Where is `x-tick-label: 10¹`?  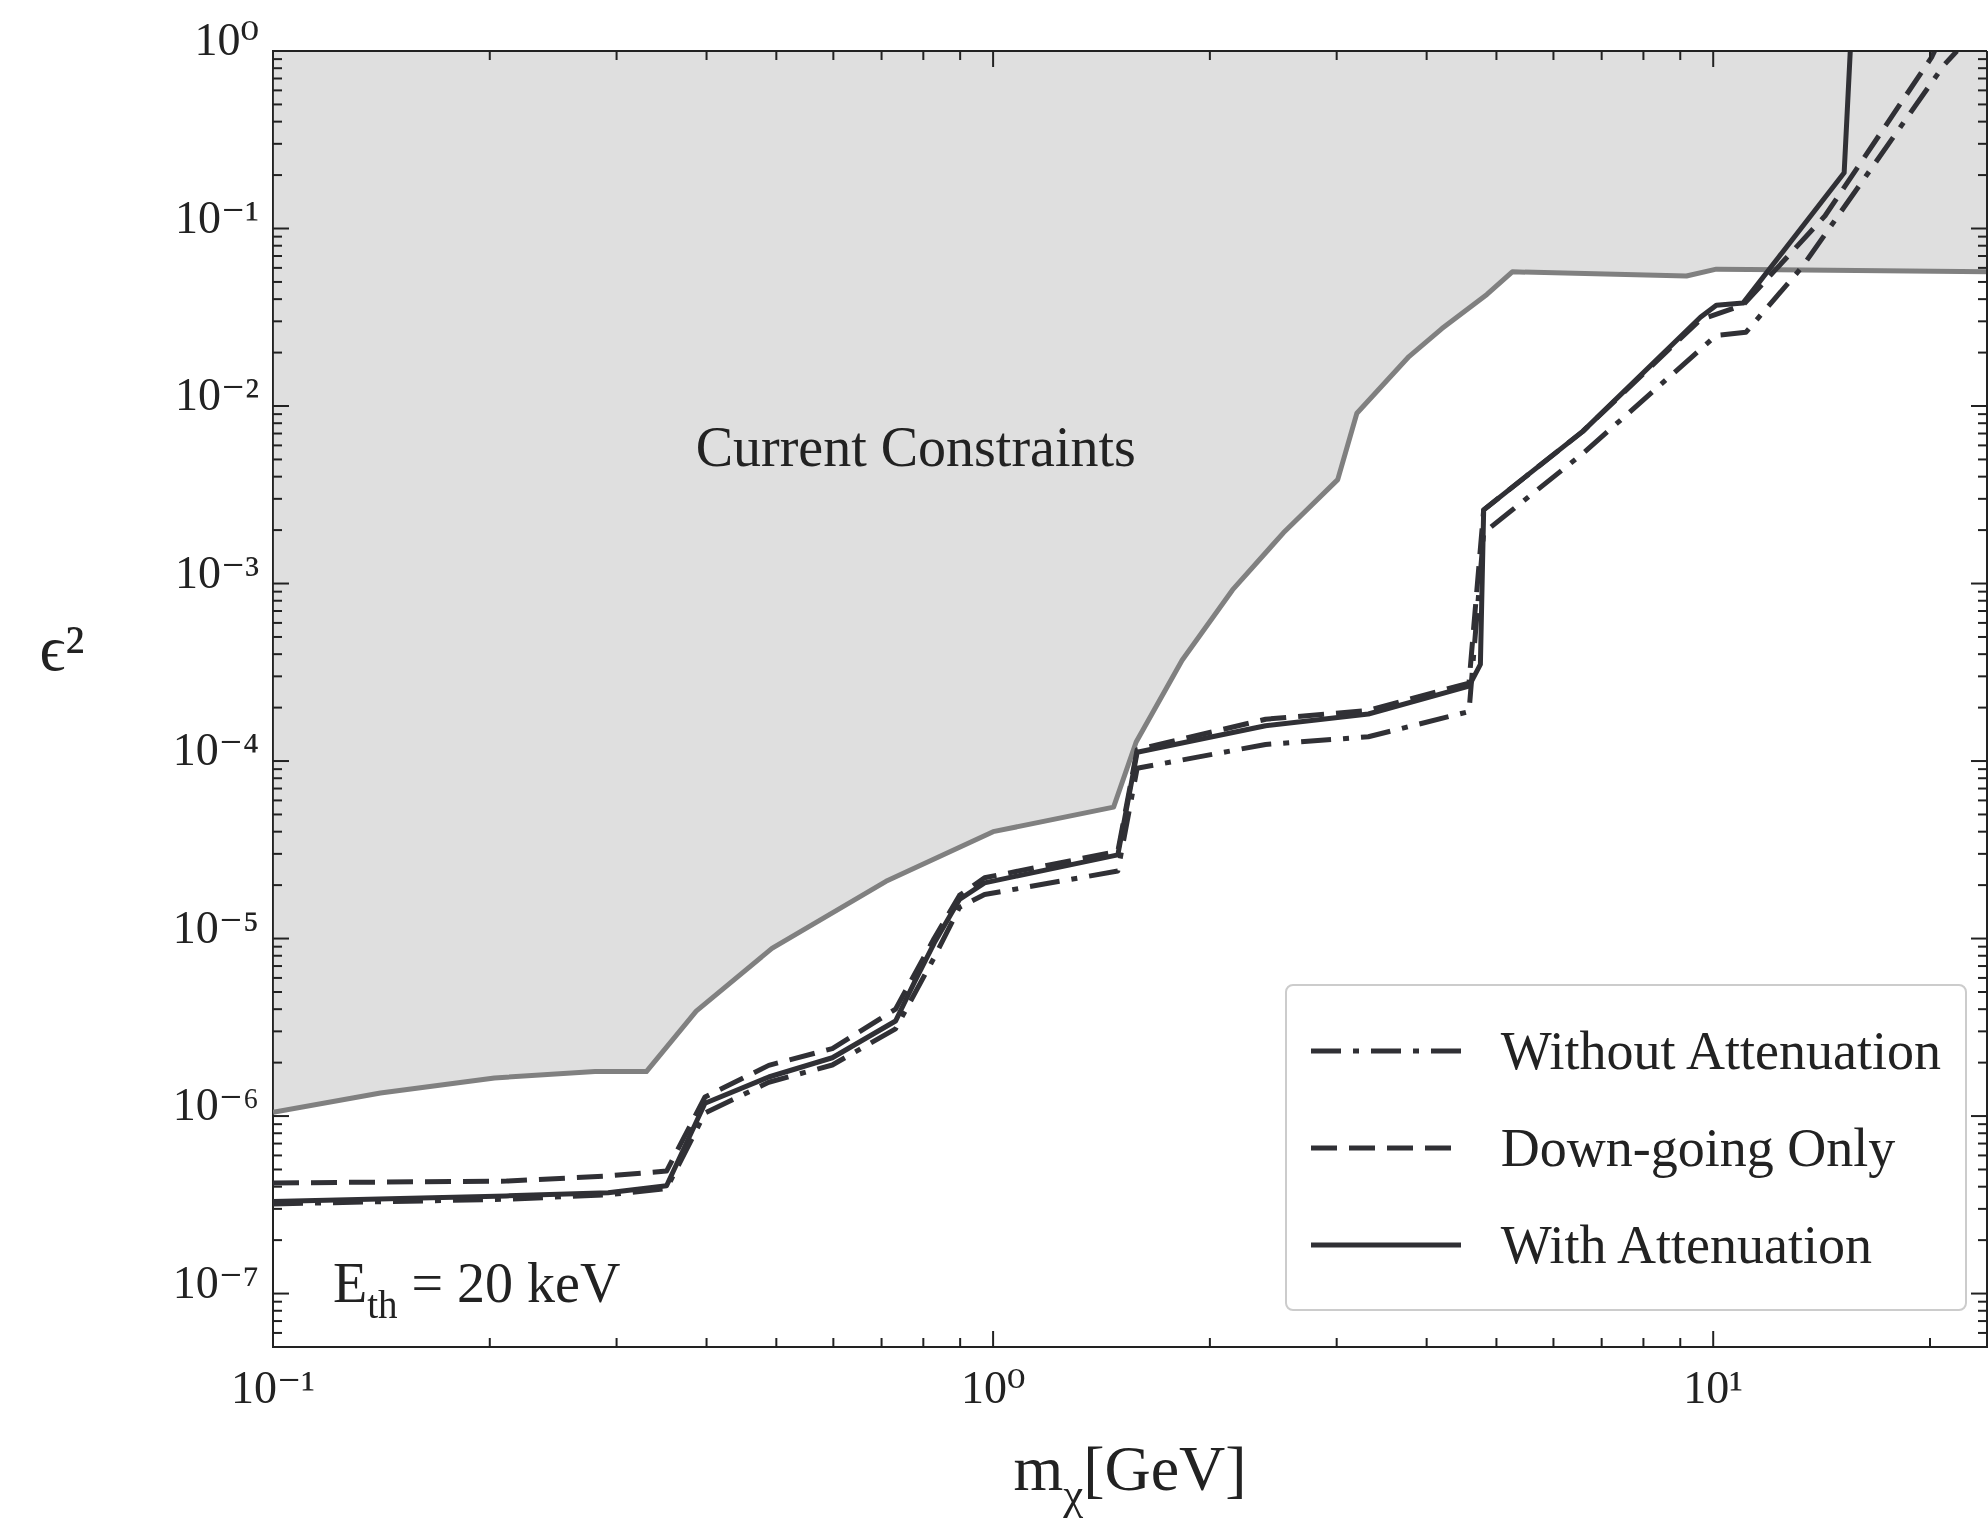
x-tick-label: 10¹ is located at coordinates (1713, 1387).